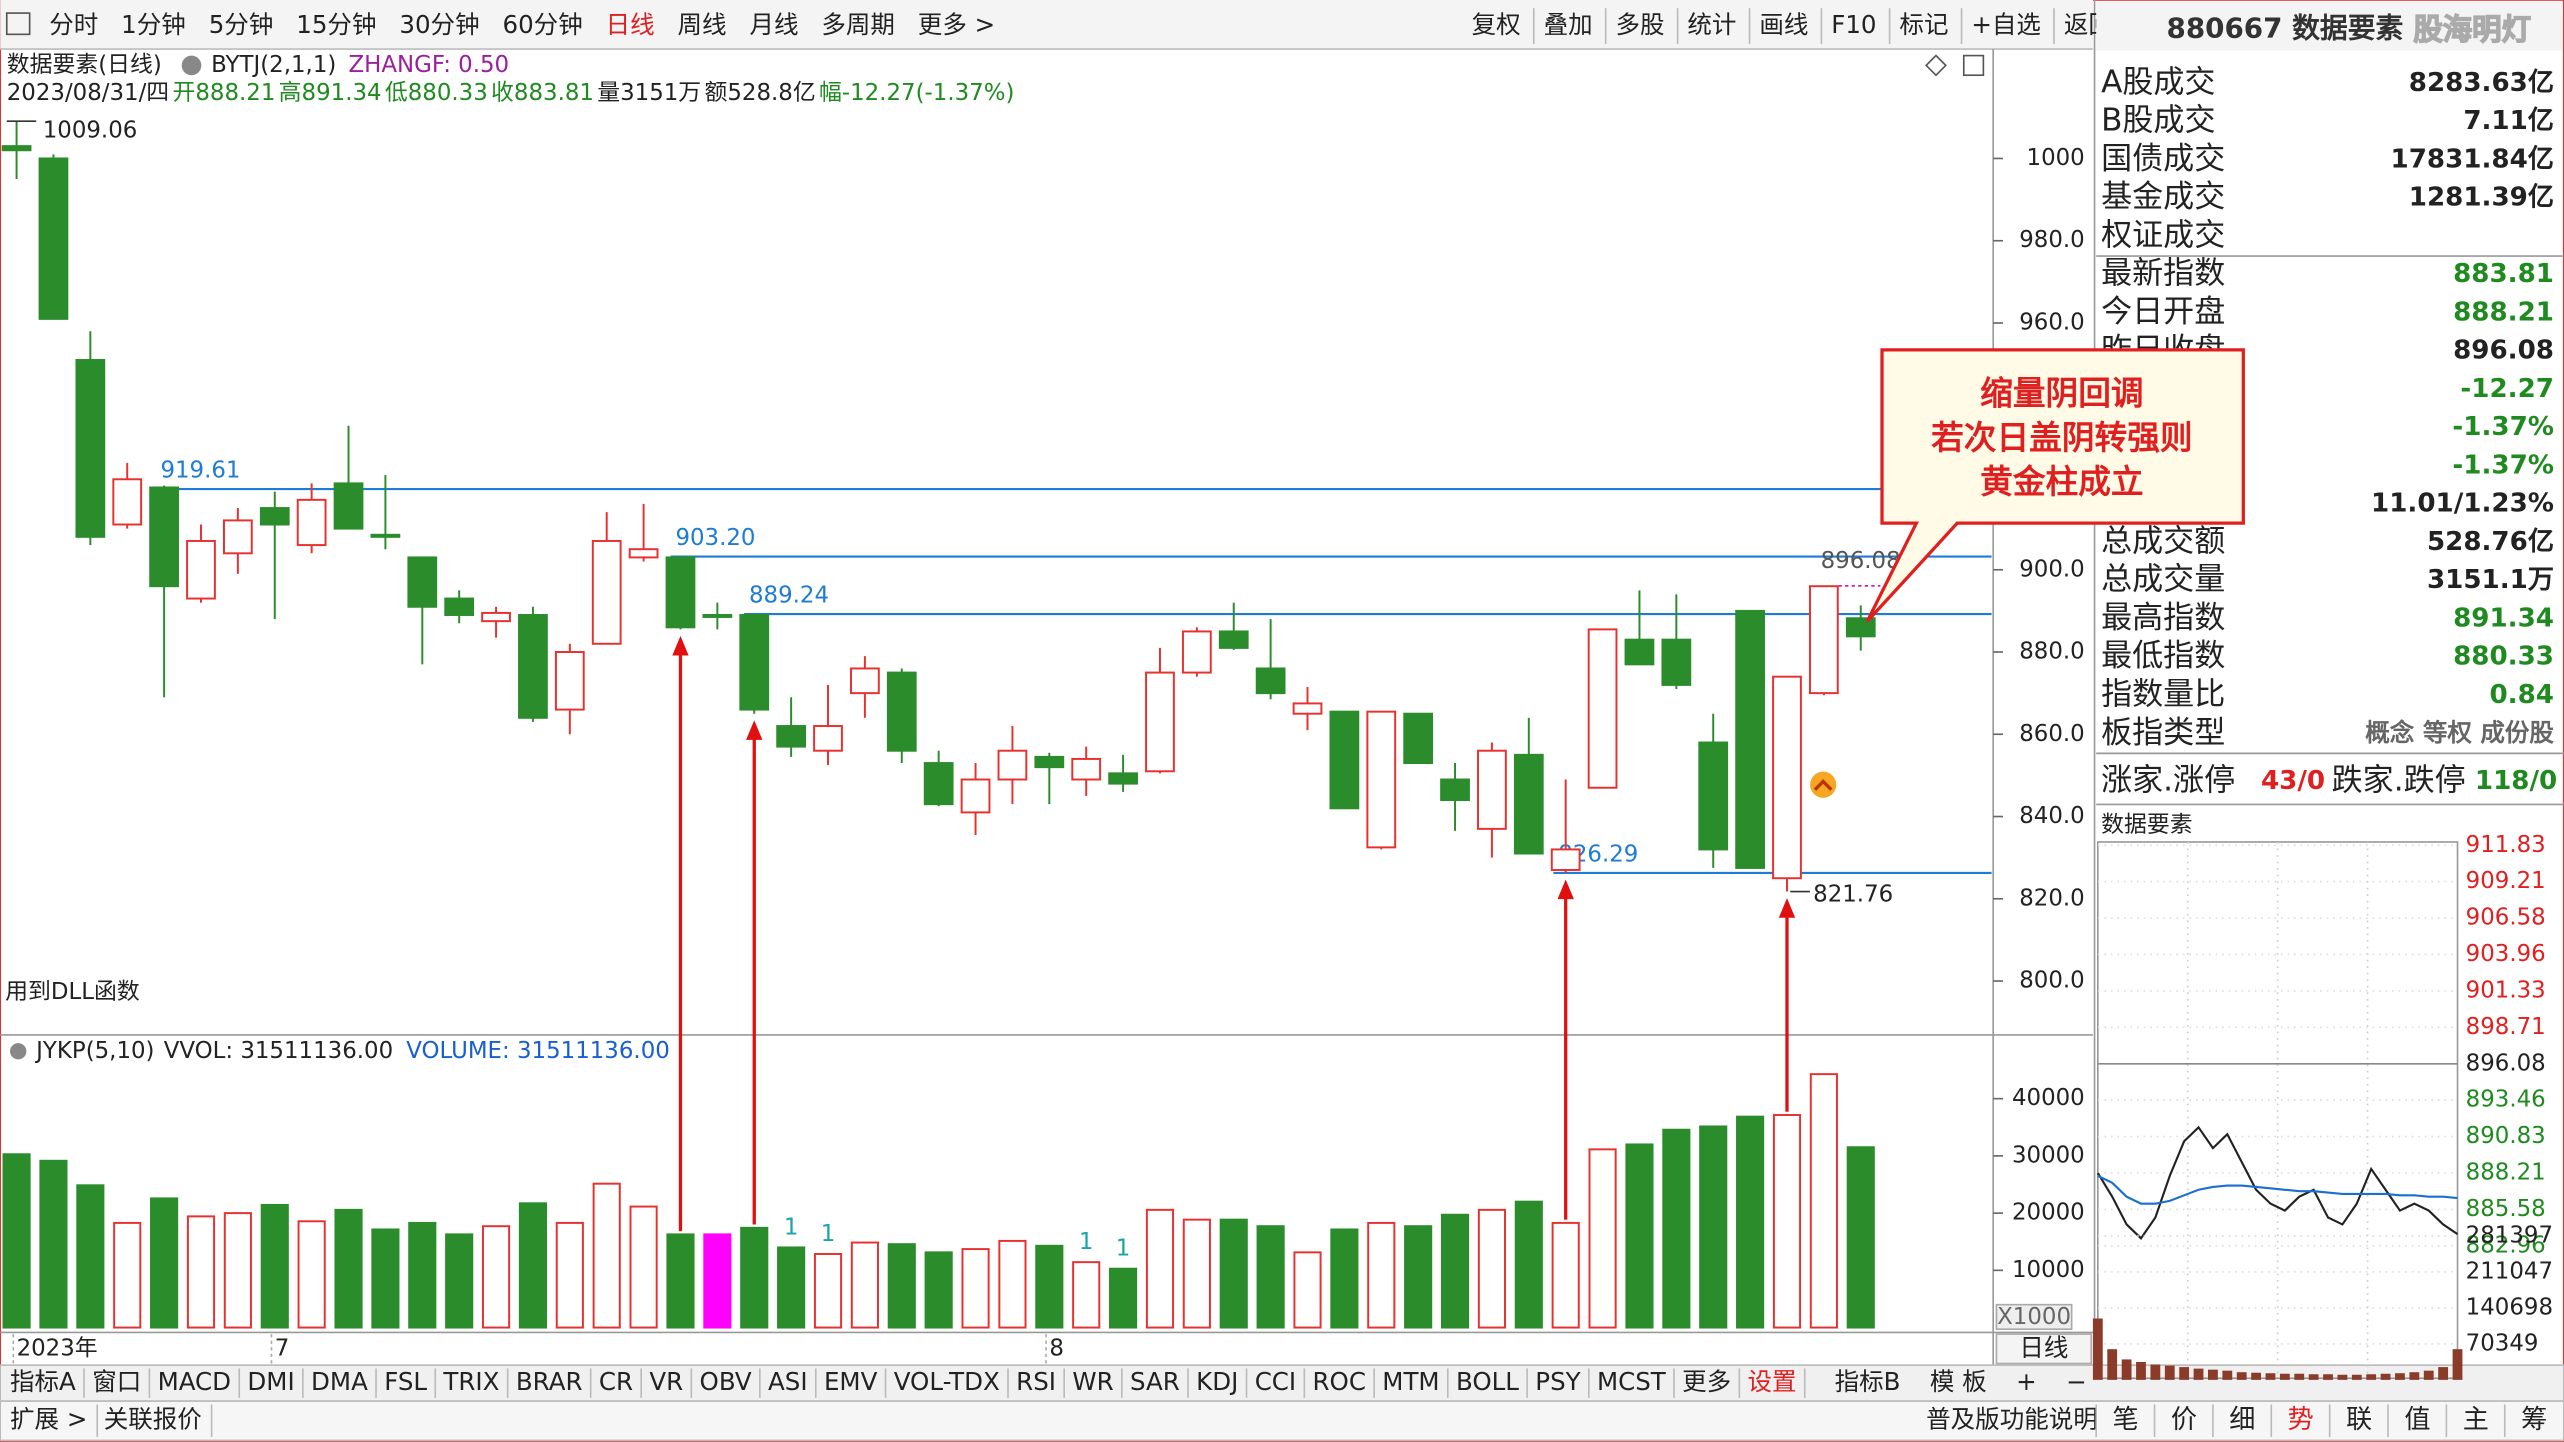  Describe the element at coordinates (1282, 1421) in the screenshot. I see `status-bar` at that location.